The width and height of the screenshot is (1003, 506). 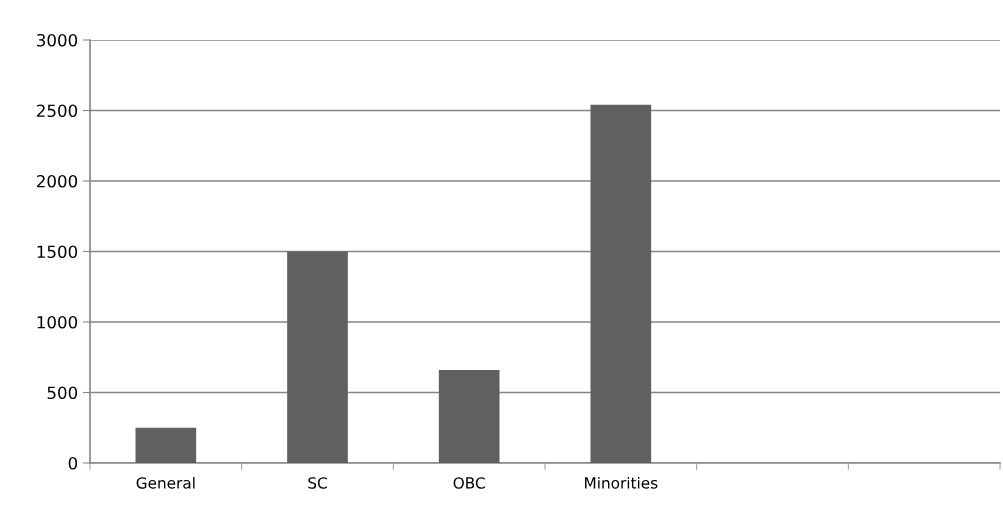 What do you see at coordinates (165, 482) in the screenshot?
I see `x-tick-label: General` at bounding box center [165, 482].